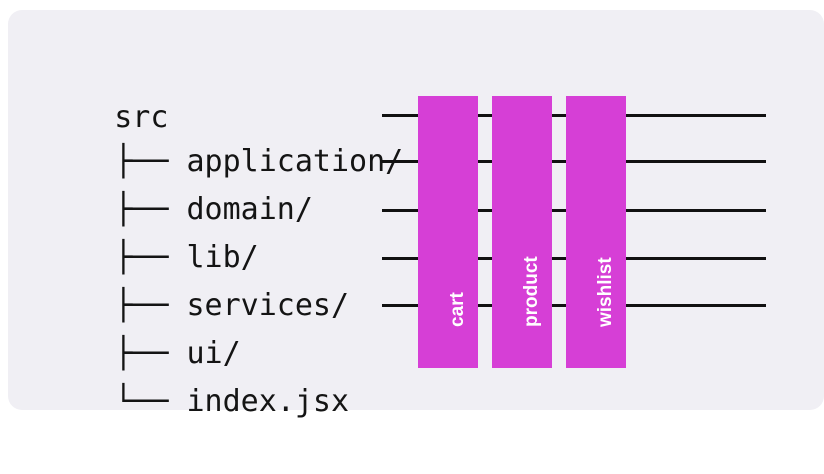 The height and width of the screenshot is (474, 824). I want to click on module-bar-product: product, so click(522, 232).